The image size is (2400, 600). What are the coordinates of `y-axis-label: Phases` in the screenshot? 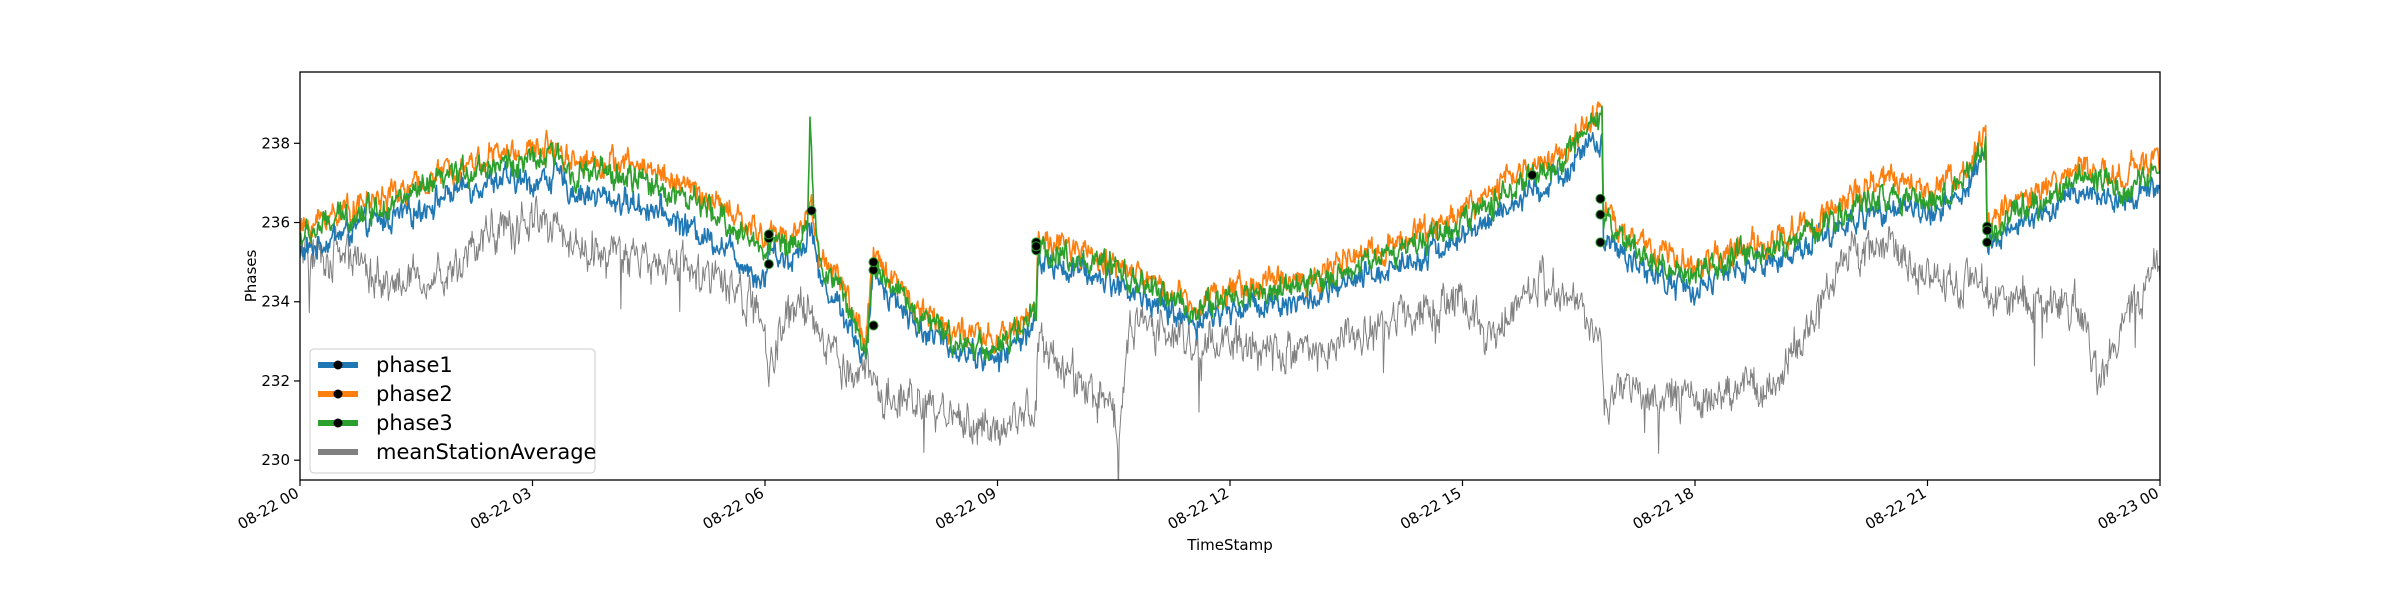 It's located at (251, 276).